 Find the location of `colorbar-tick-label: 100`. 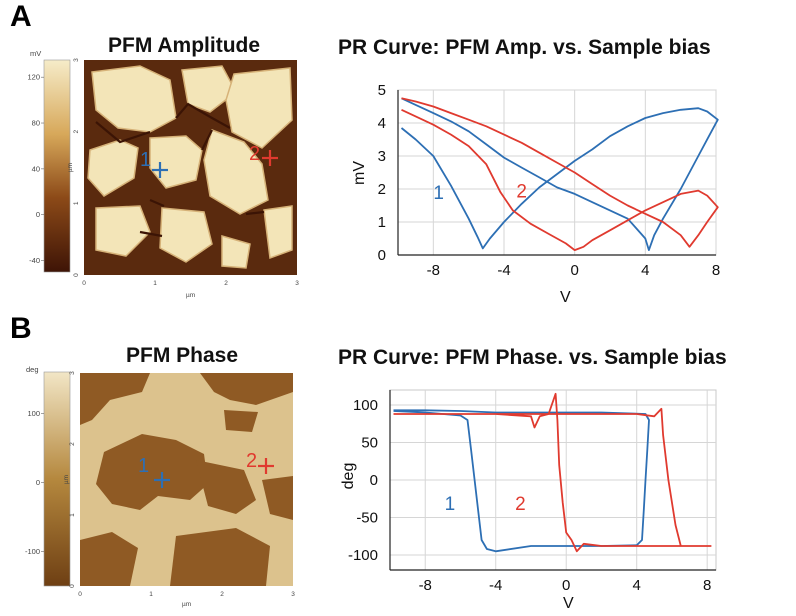

colorbar-tick-label: 100 is located at coordinates (33, 413).